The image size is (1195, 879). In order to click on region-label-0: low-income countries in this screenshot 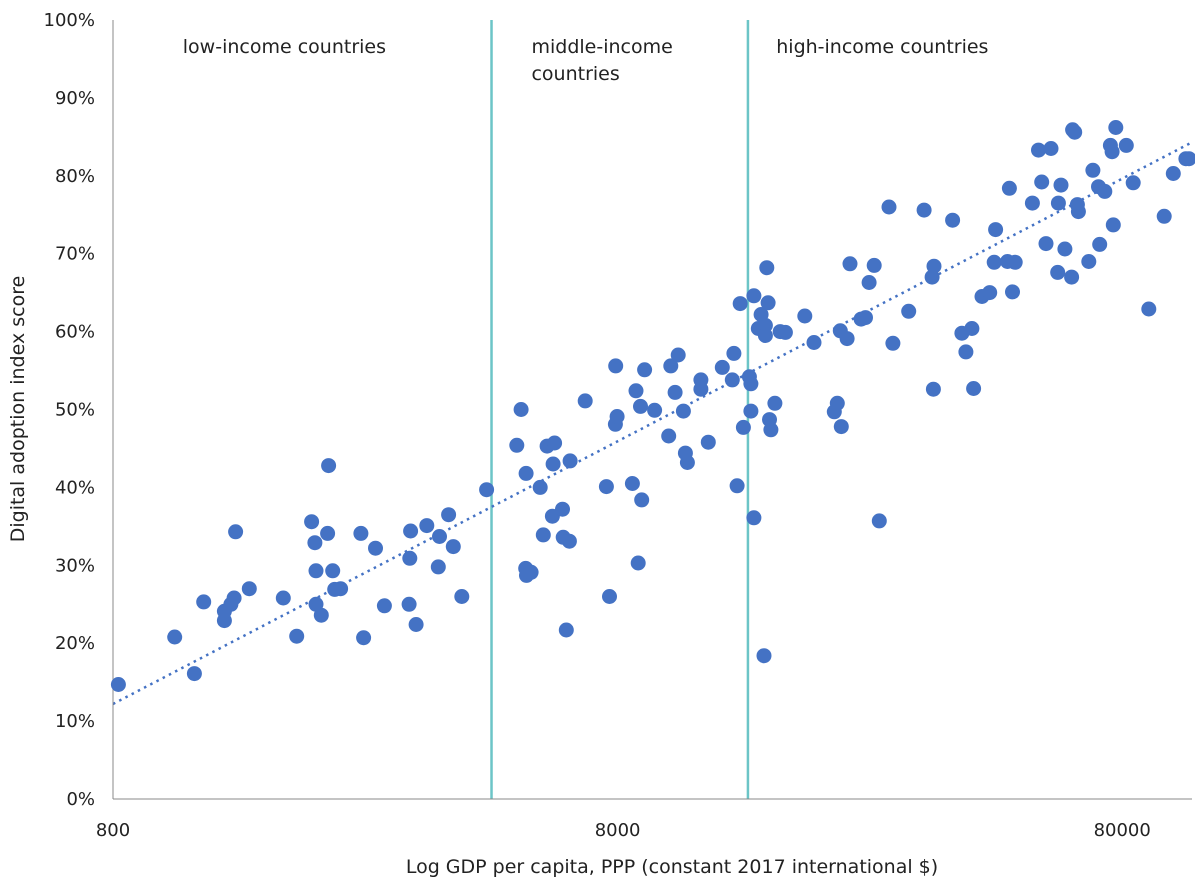, I will do `click(284, 47)`.